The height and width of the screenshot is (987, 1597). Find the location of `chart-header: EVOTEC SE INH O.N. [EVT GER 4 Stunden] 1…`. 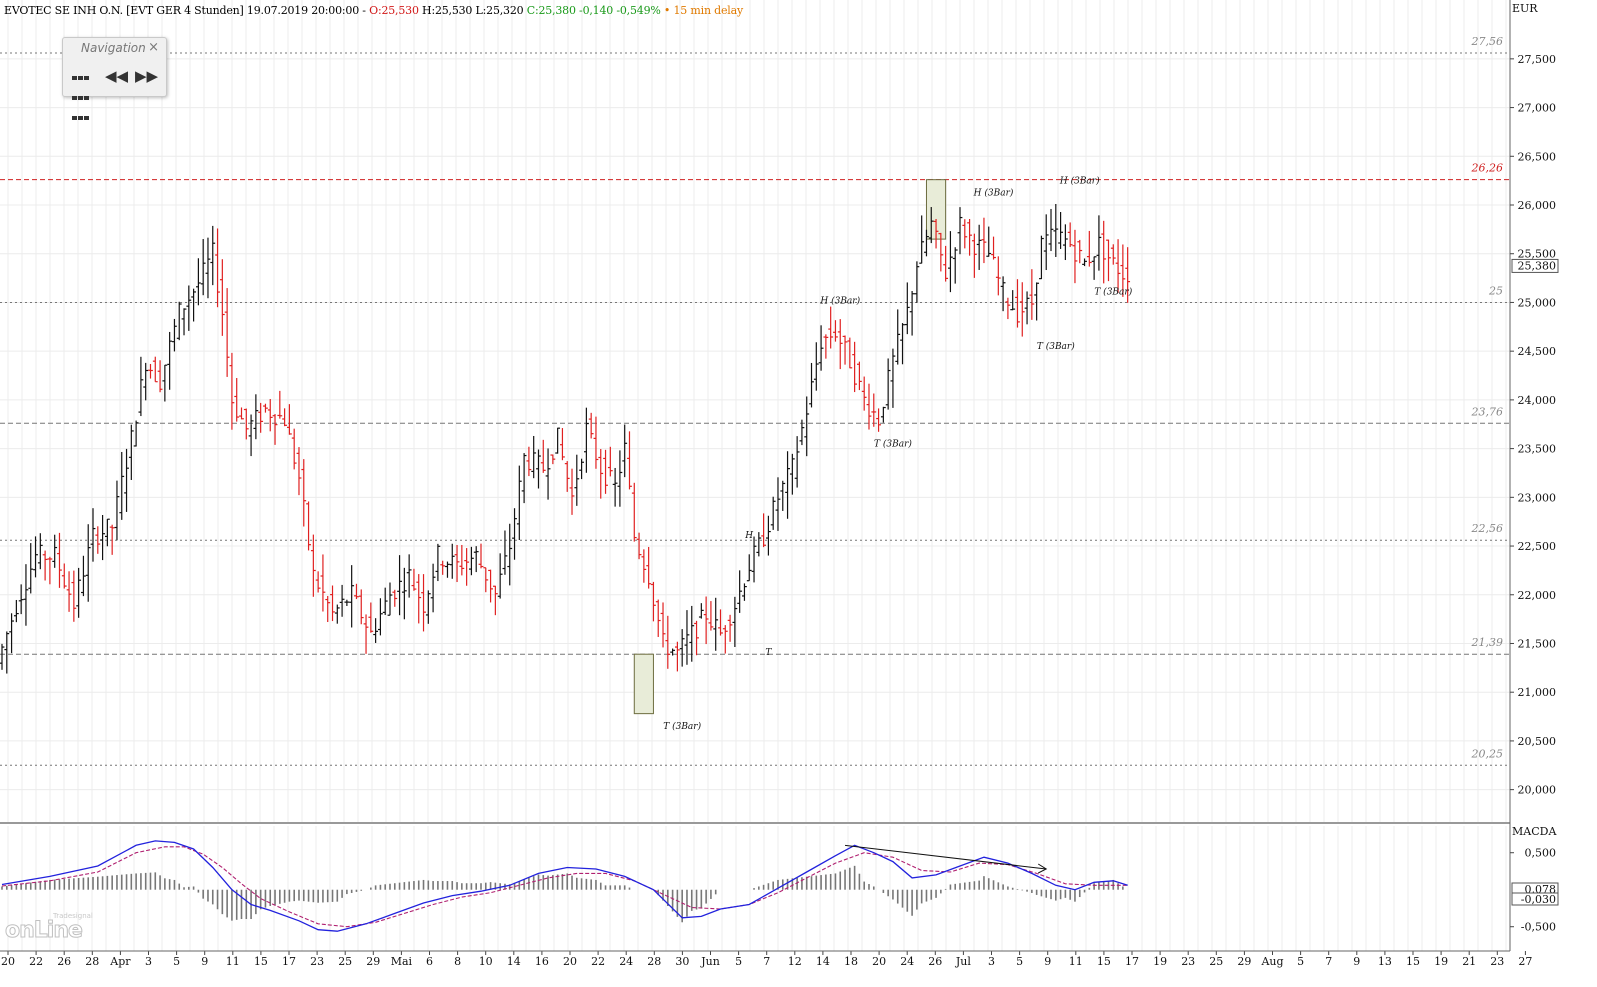

chart-header: EVOTEC SE INH O.N. [EVT GER 4 Stunden] 1… is located at coordinates (373, 10).